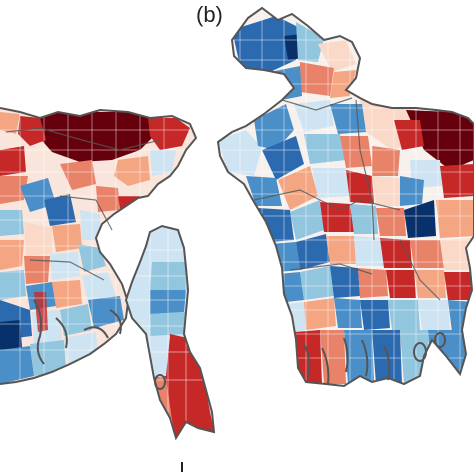  I want to click on axis-tick, so click(182, 467).